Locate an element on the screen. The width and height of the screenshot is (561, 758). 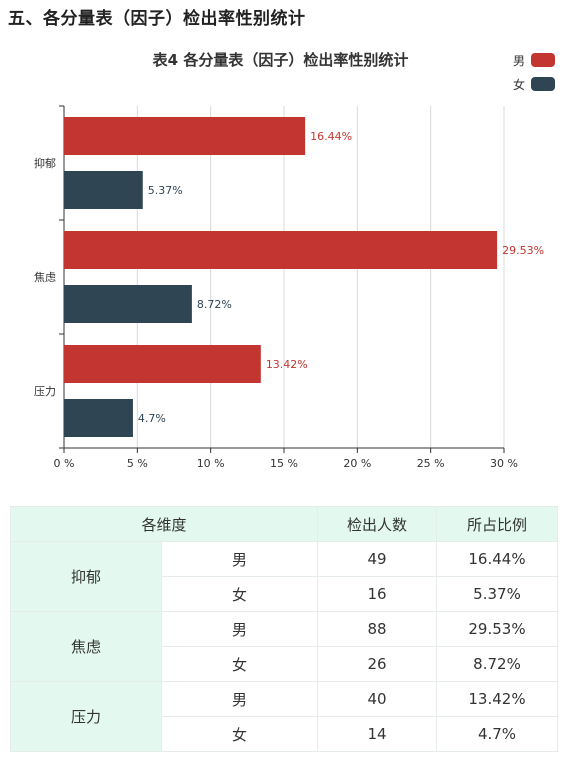
legend-label-male: 男 is located at coordinates (518, 60).